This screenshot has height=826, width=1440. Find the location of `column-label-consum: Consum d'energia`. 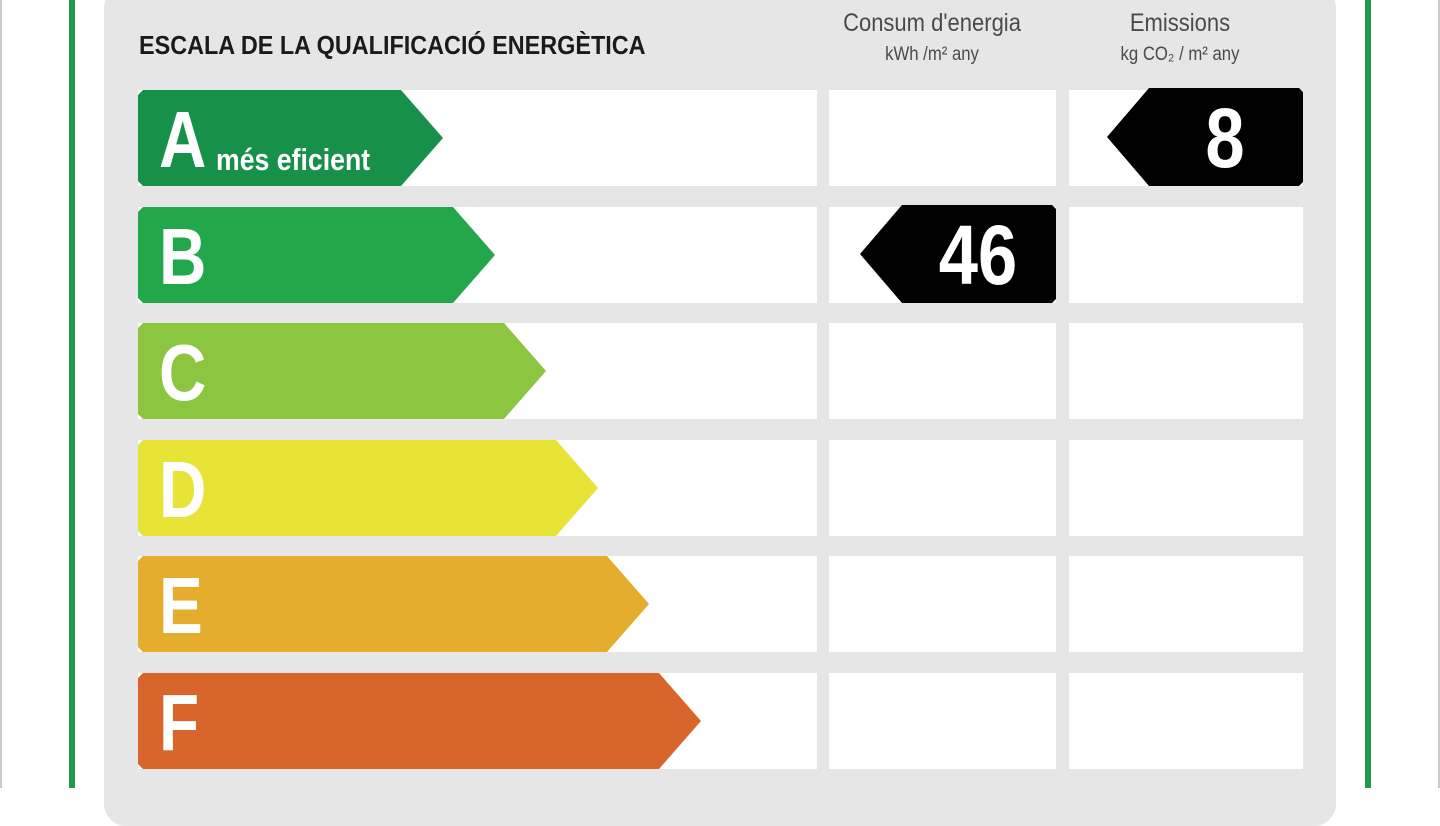

column-label-consum: Consum d'energia is located at coordinates (932, 23).